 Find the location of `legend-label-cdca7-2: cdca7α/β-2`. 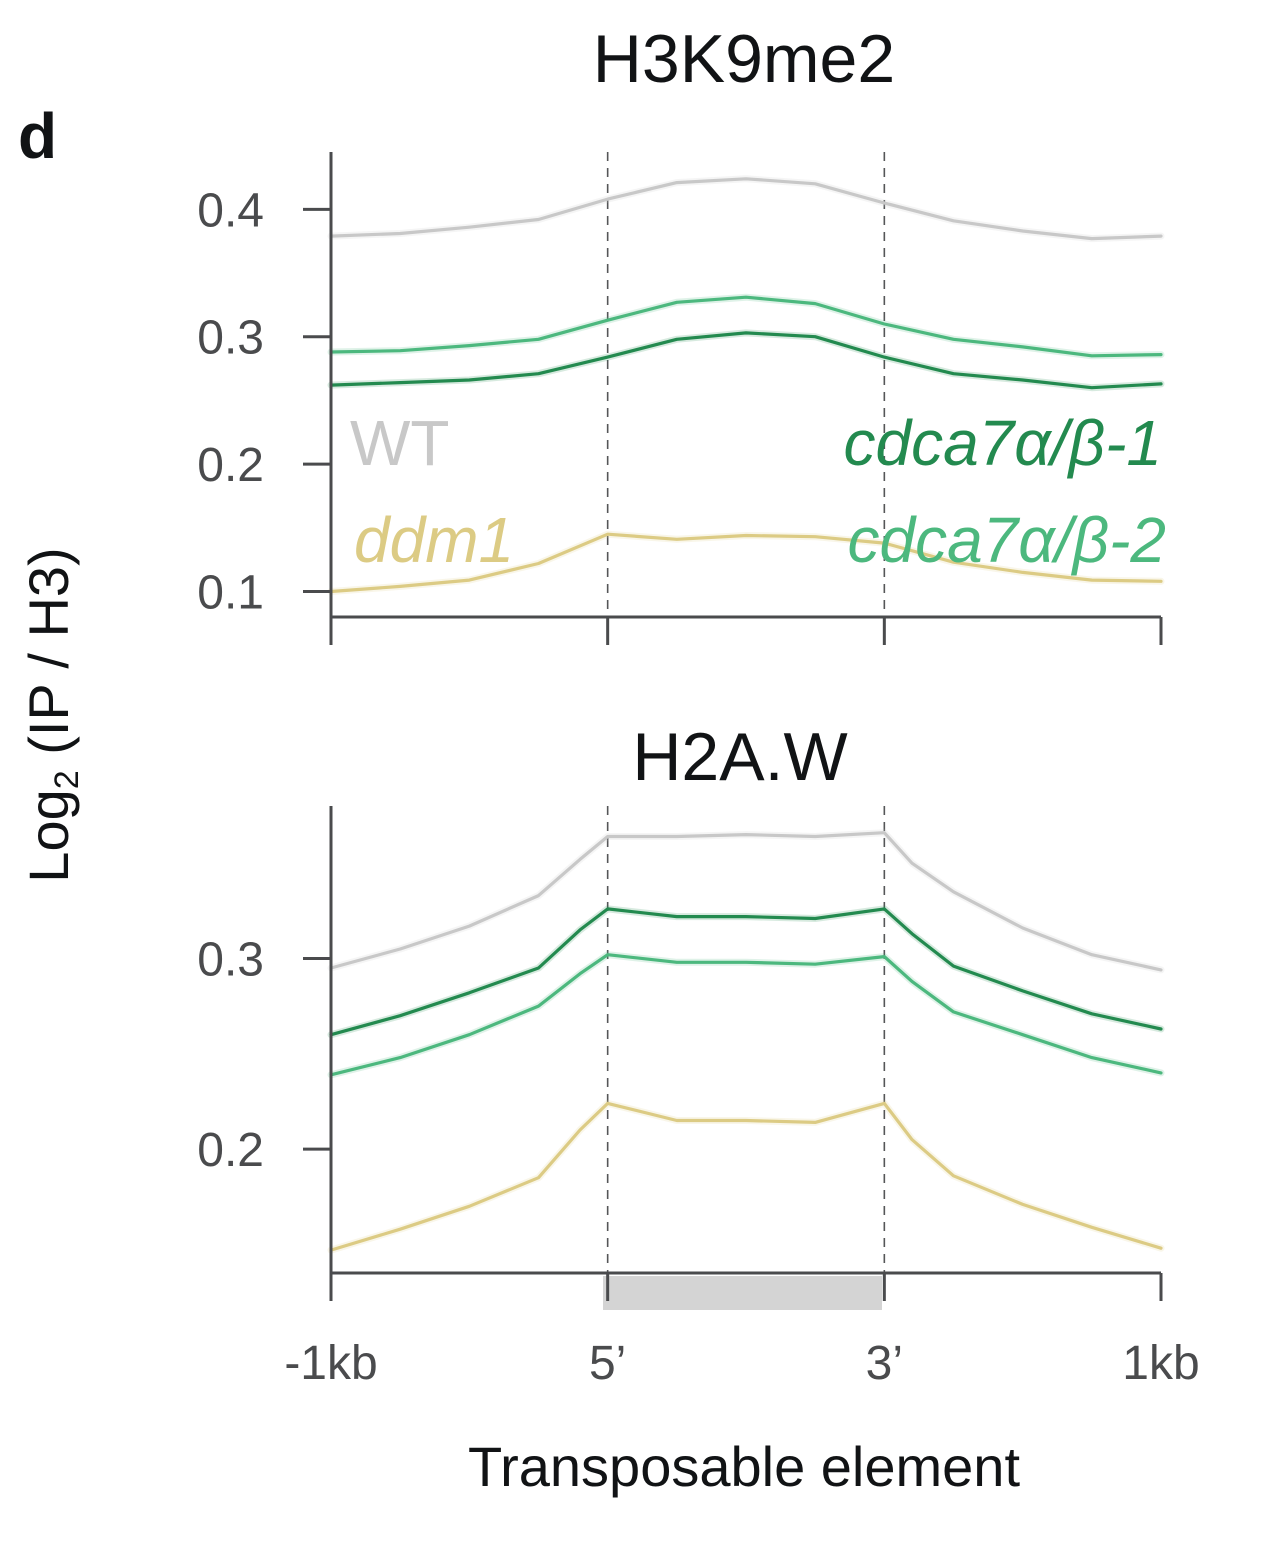

legend-label-cdca7-2: cdca7α/β-2 is located at coordinates (1006, 540).